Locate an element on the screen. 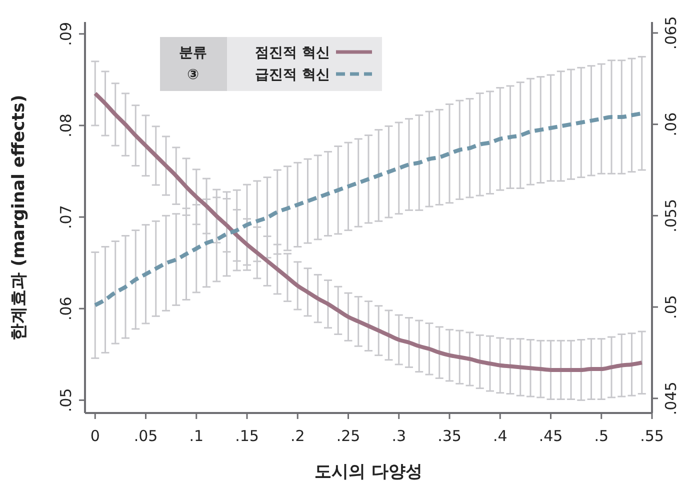  y-tick-label: .08 is located at coordinates (66, 126).